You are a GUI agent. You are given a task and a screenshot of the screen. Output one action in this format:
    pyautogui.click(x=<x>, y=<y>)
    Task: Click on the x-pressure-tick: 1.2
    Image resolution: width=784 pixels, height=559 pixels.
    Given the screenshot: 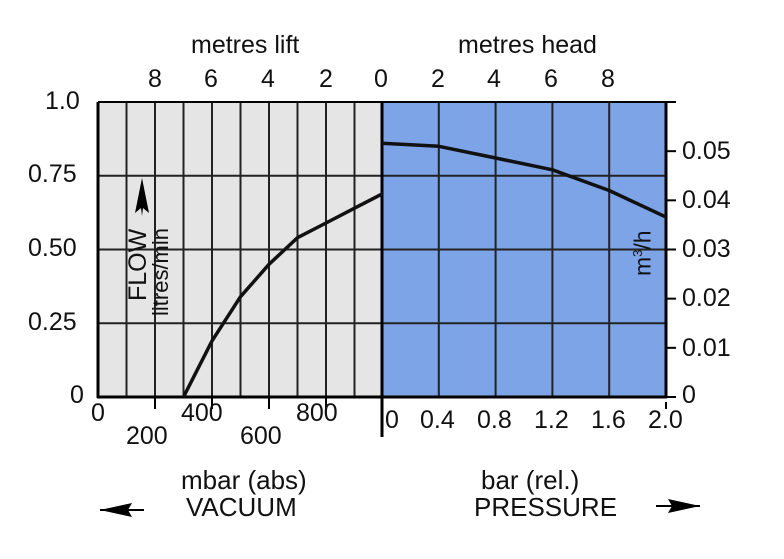 What is the action you would take?
    pyautogui.click(x=551, y=420)
    